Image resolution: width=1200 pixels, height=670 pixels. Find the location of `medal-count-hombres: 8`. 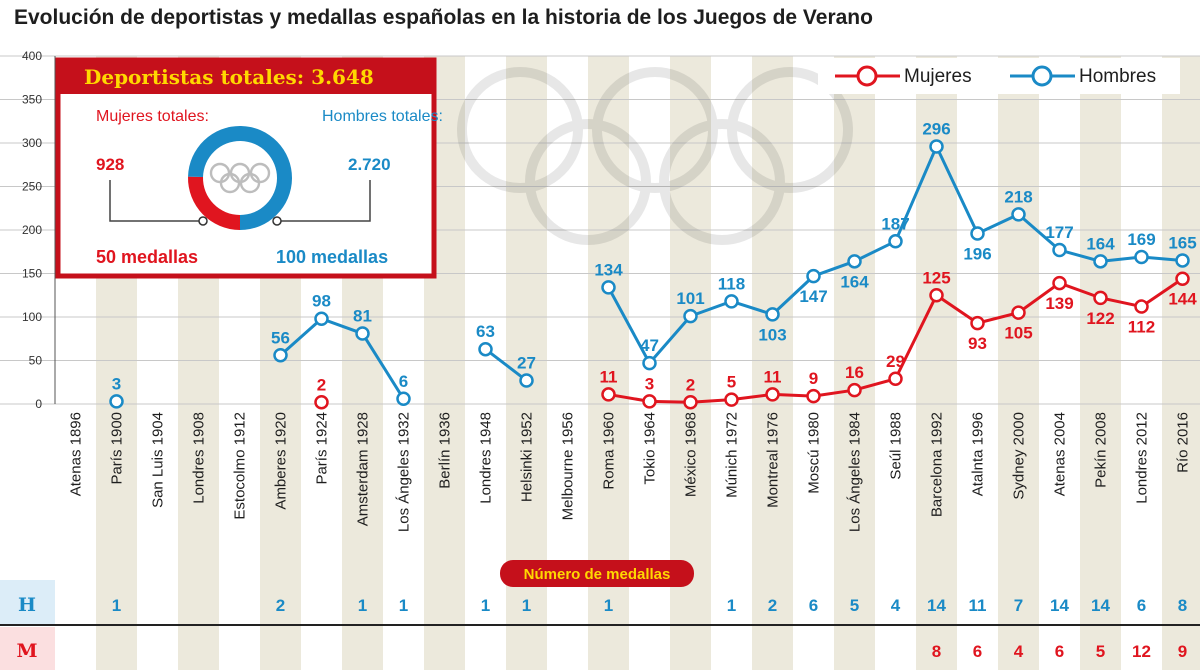

medal-count-hombres: 8 is located at coordinates (1182, 605).